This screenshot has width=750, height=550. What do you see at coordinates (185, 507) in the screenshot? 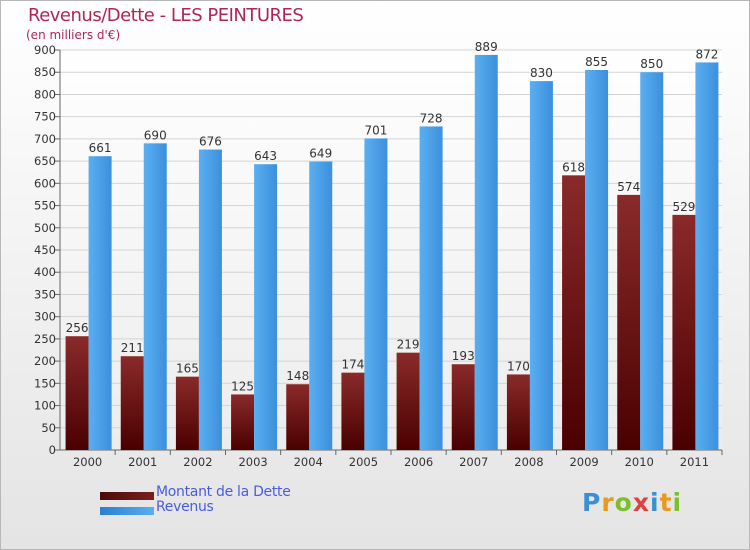
I see `legend-label-revenus: Revenus` at bounding box center [185, 507].